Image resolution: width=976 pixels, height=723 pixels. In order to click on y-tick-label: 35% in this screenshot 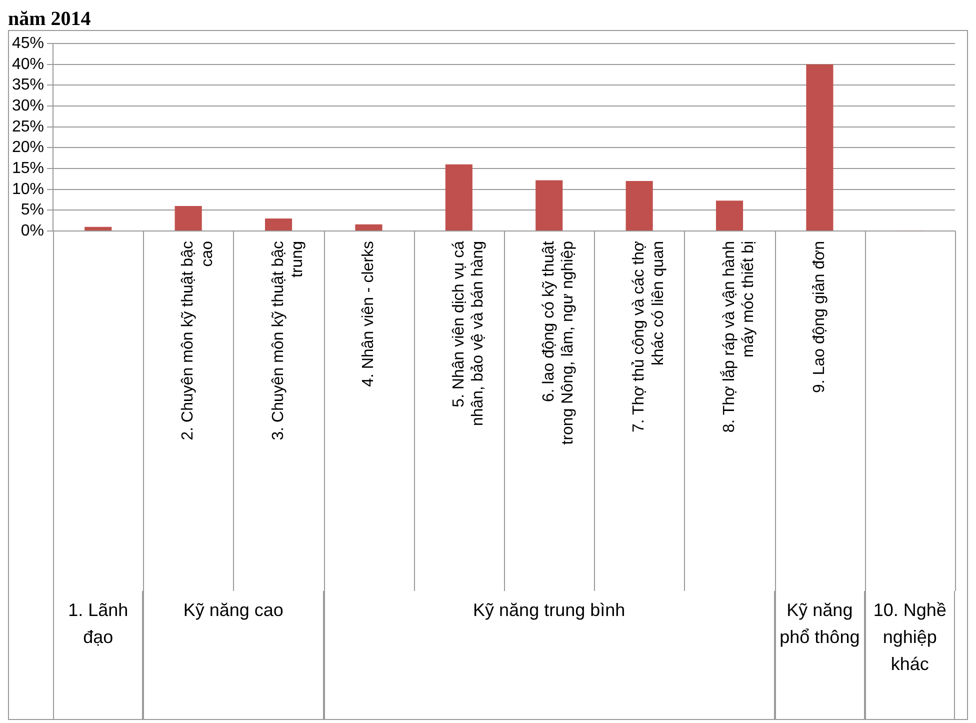, I will do `click(28, 85)`.